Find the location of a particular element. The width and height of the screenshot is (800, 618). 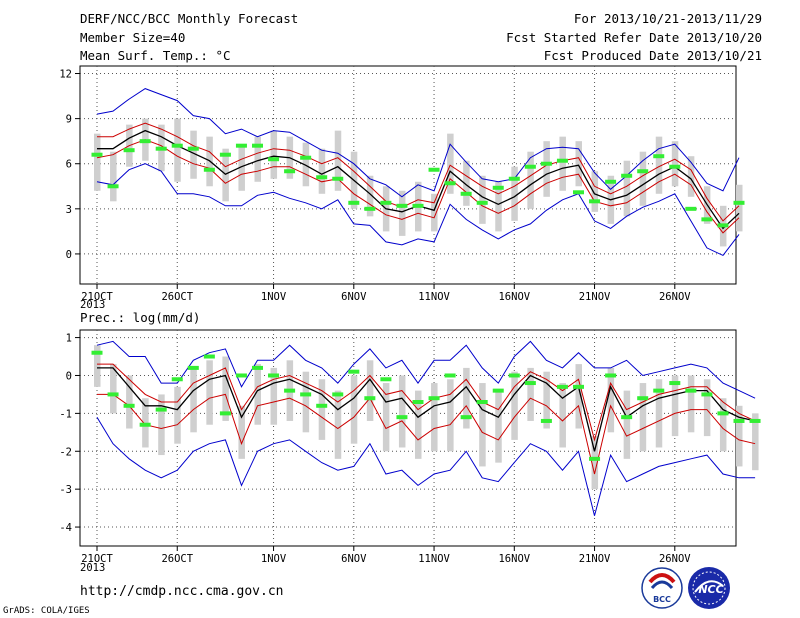

chart-title: DERF/NCC/BCC Monthly Forecast is located at coordinates (189, 18).